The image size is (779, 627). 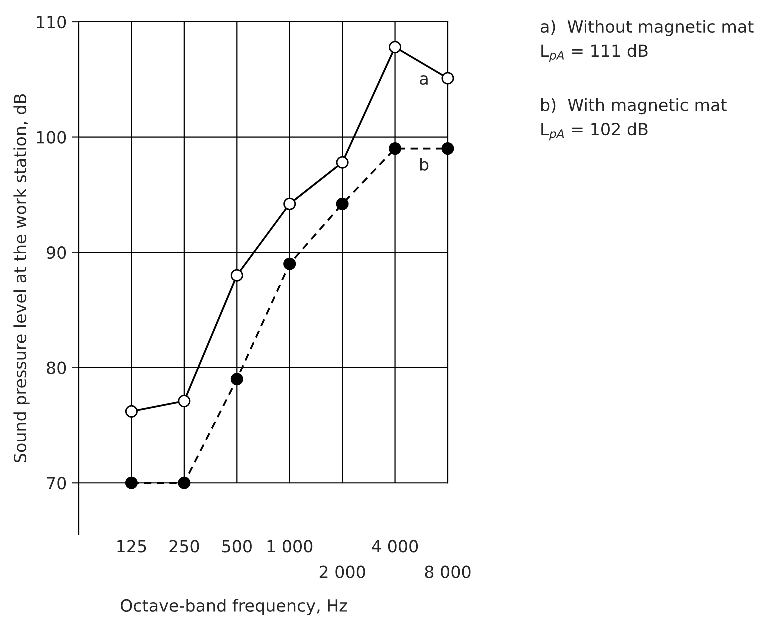 I want to click on x-tick-label: 1 000, so click(x=290, y=546).